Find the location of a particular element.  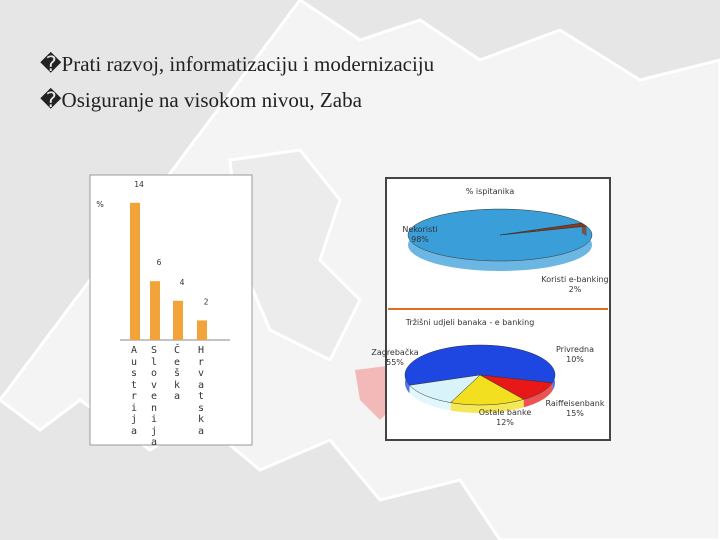

pie-title: % ispitanika is located at coordinates (490, 191).